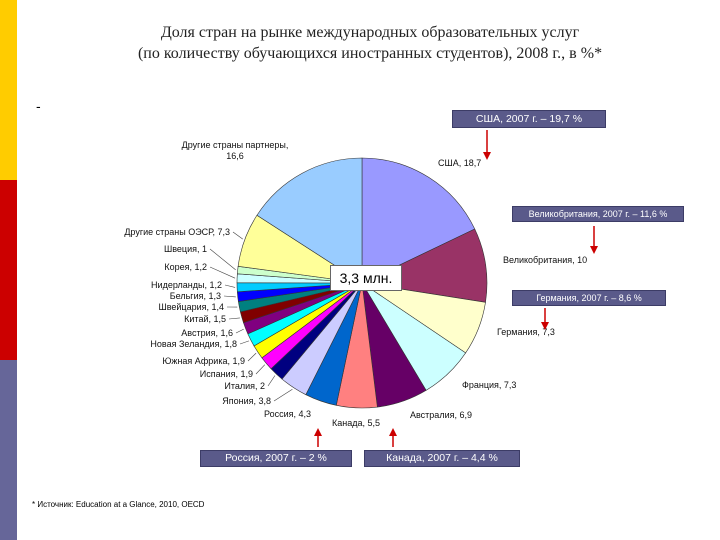 The height and width of the screenshot is (540, 720). What do you see at coordinates (441, 415) in the screenshot?
I see `slice-label-австралия: Австралия, 6,9` at bounding box center [441, 415].